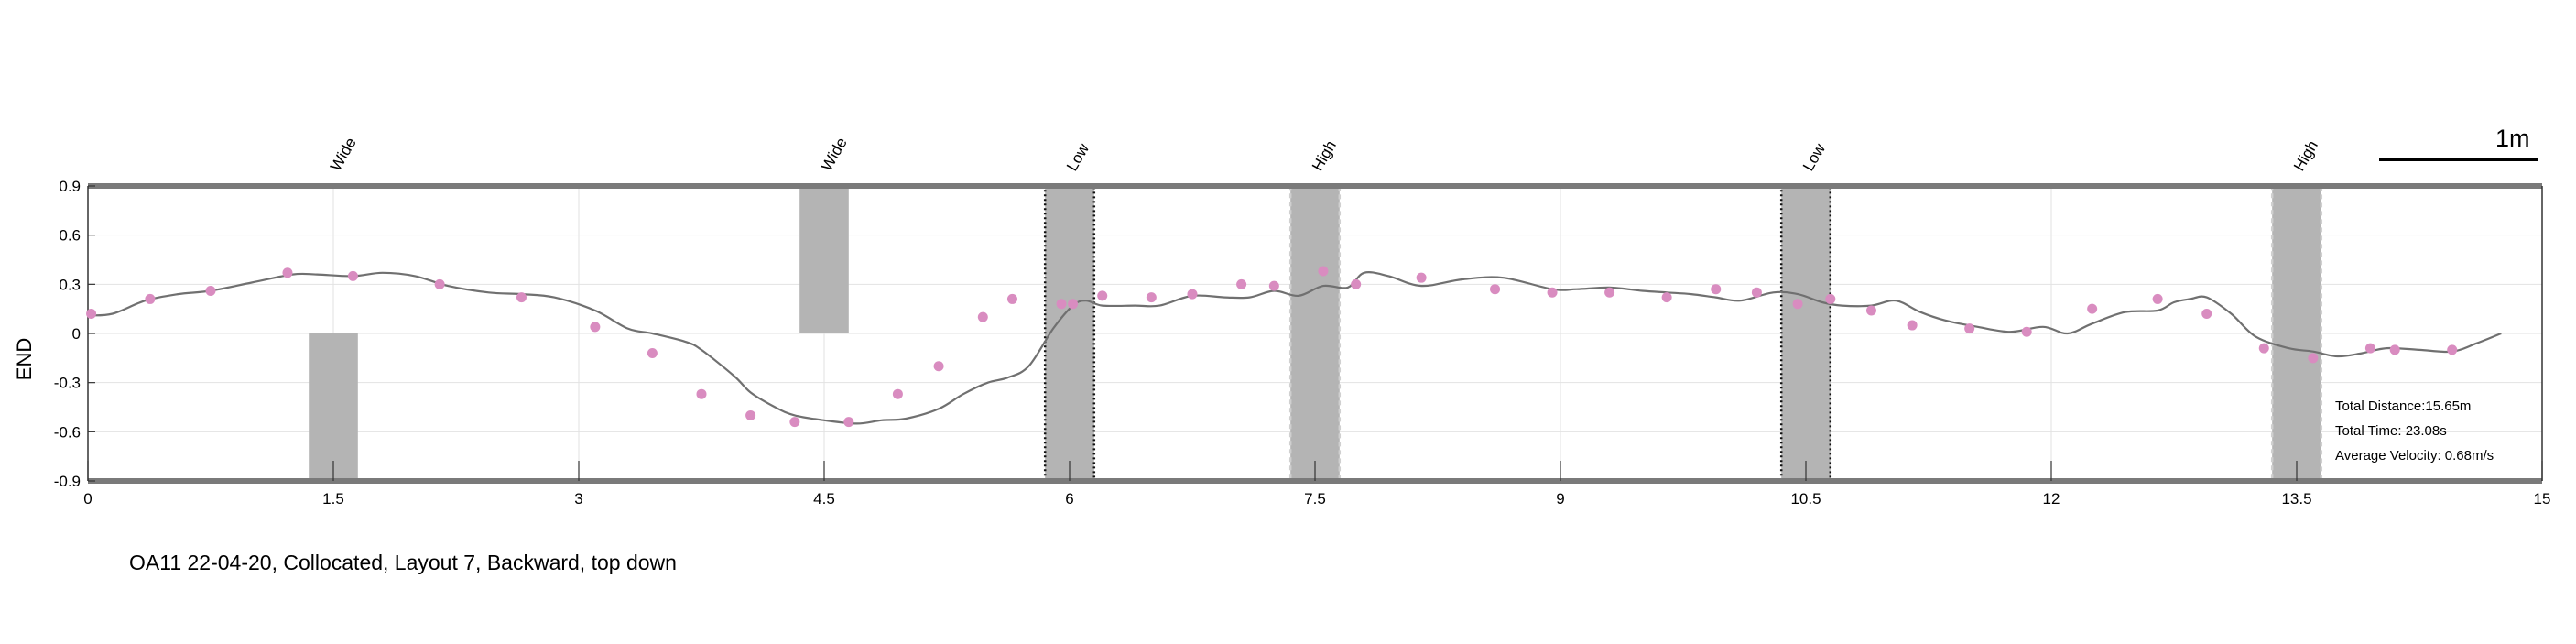  What do you see at coordinates (1069, 499) in the screenshot?
I see `x-tick-label-4: 6` at bounding box center [1069, 499].